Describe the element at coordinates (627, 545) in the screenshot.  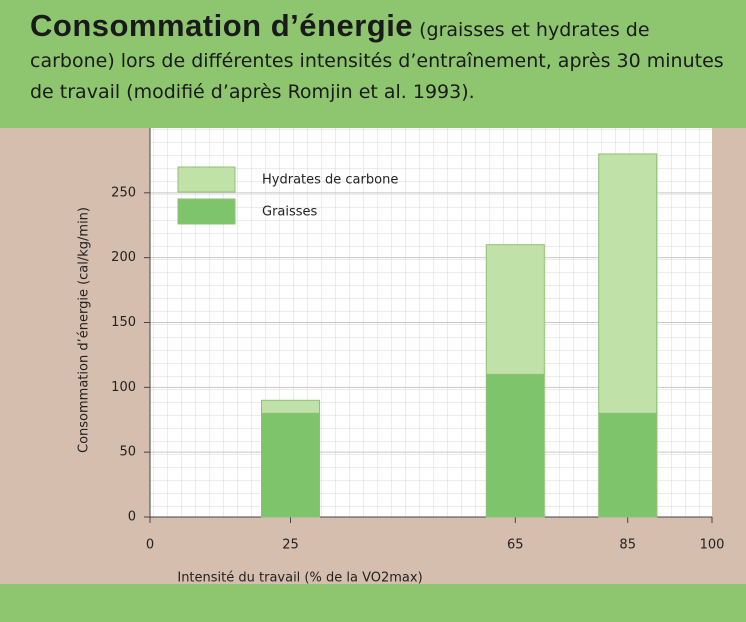
I see `x-tick-label: 85` at that location.